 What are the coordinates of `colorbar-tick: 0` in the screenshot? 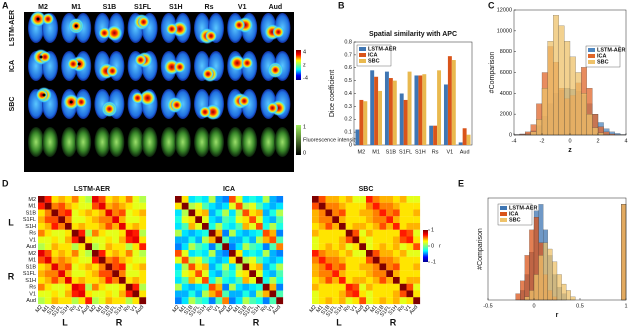 It's located at (304, 153).